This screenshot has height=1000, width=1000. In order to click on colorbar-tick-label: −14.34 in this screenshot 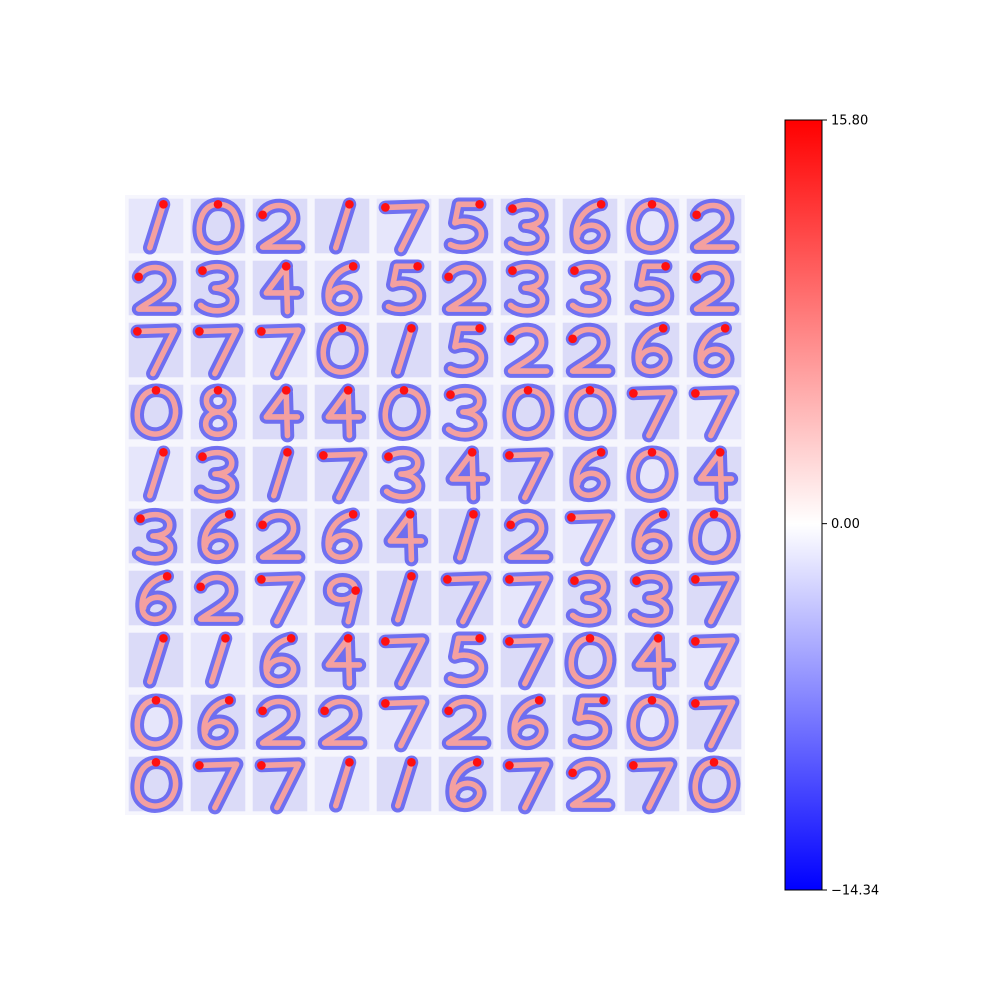, I will do `click(855, 891)`.